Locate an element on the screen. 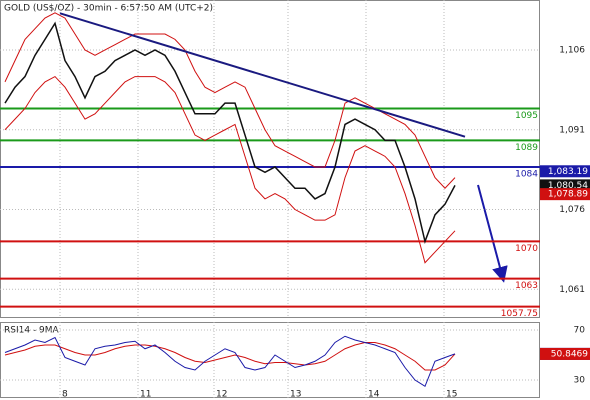 This screenshot has width=590, height=400. x-tick-label: 14 is located at coordinates (374, 395).